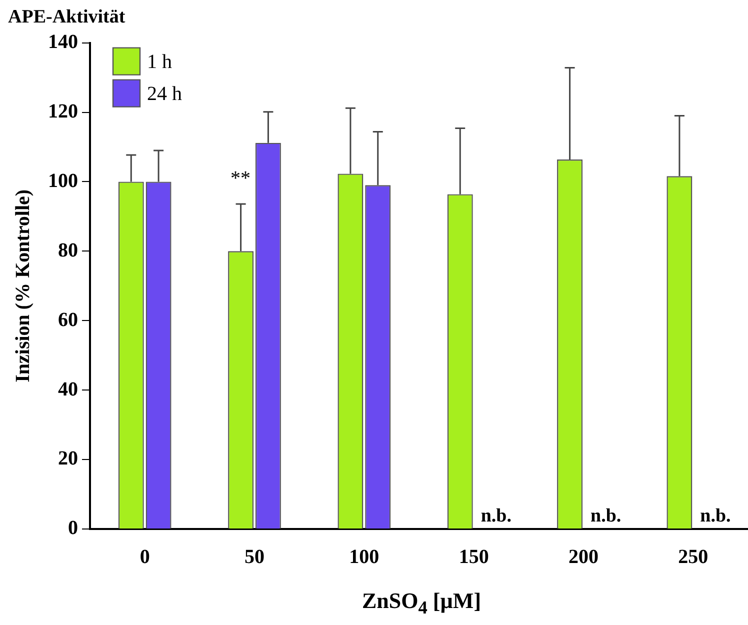  Describe the element at coordinates (73, 528) in the screenshot. I see `y-tick-label: 0` at that location.